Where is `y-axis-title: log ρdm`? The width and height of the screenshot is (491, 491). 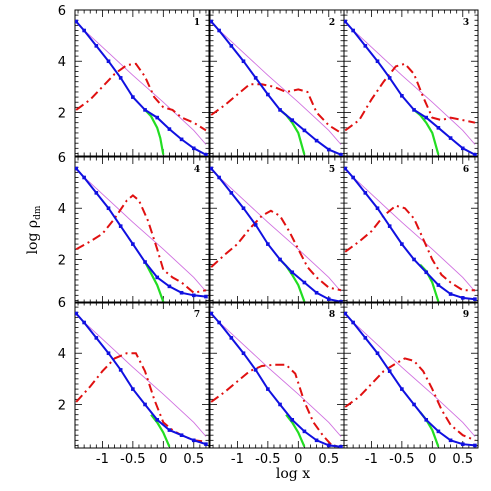 y-axis-title: log ρdm is located at coordinates (34, 229).